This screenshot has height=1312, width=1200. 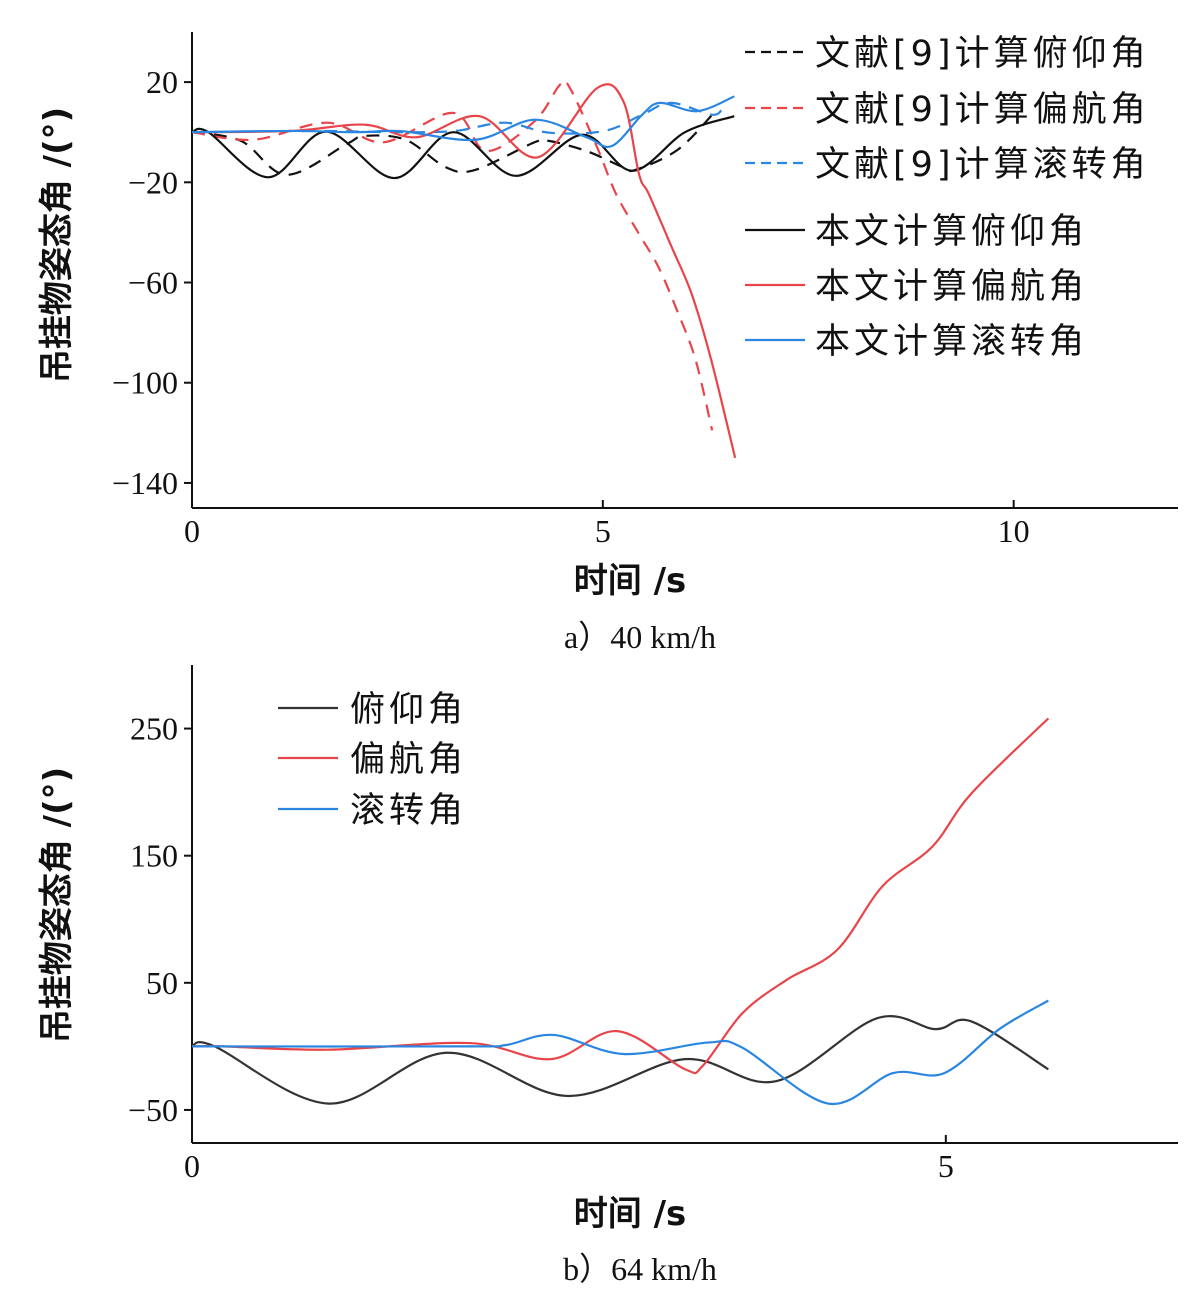 What do you see at coordinates (153, 182) in the screenshot?
I see `y-tick-label: −20` at bounding box center [153, 182].